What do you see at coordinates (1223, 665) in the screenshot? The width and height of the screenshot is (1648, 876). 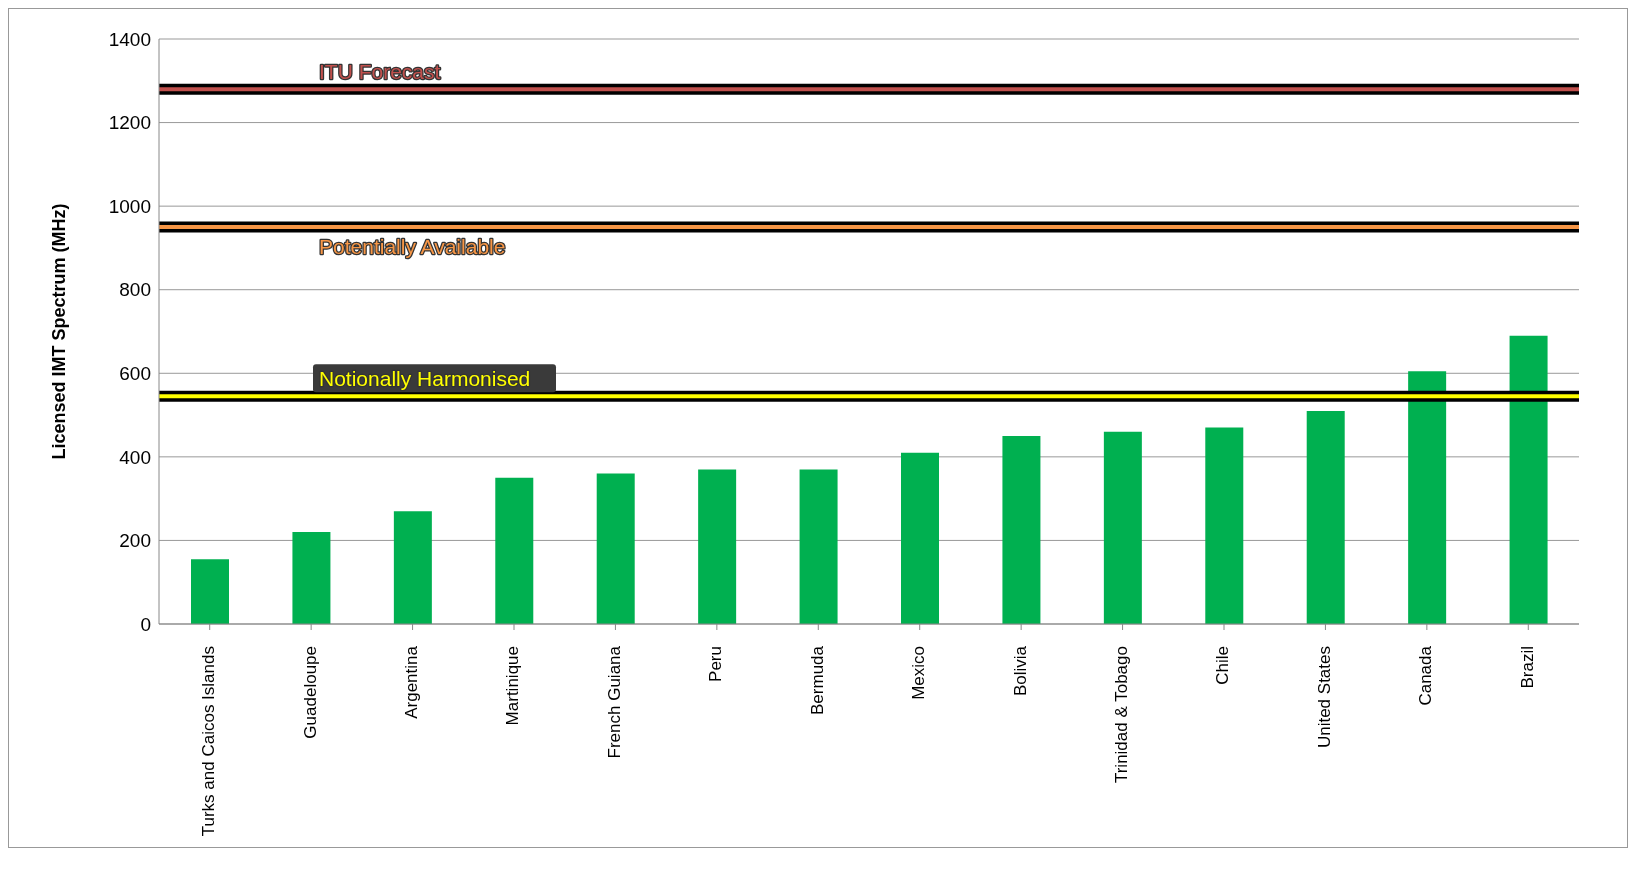 I see `x-tick-label: Chile` at bounding box center [1223, 665].